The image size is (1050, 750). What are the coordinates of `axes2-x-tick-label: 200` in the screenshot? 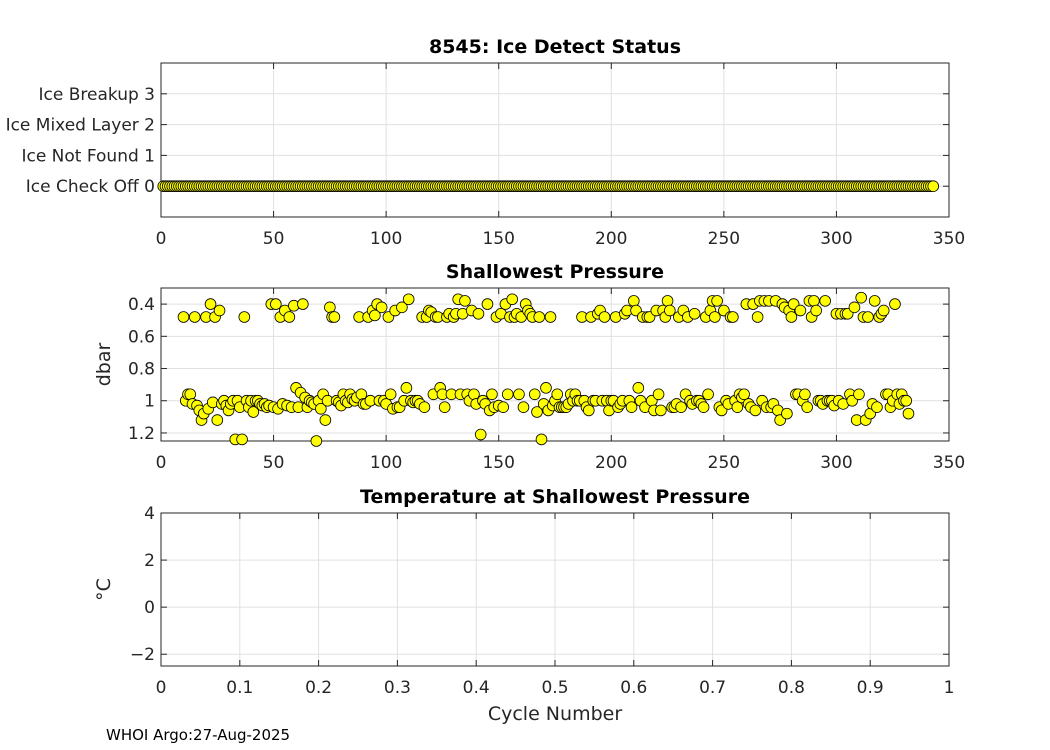 It's located at (611, 463).